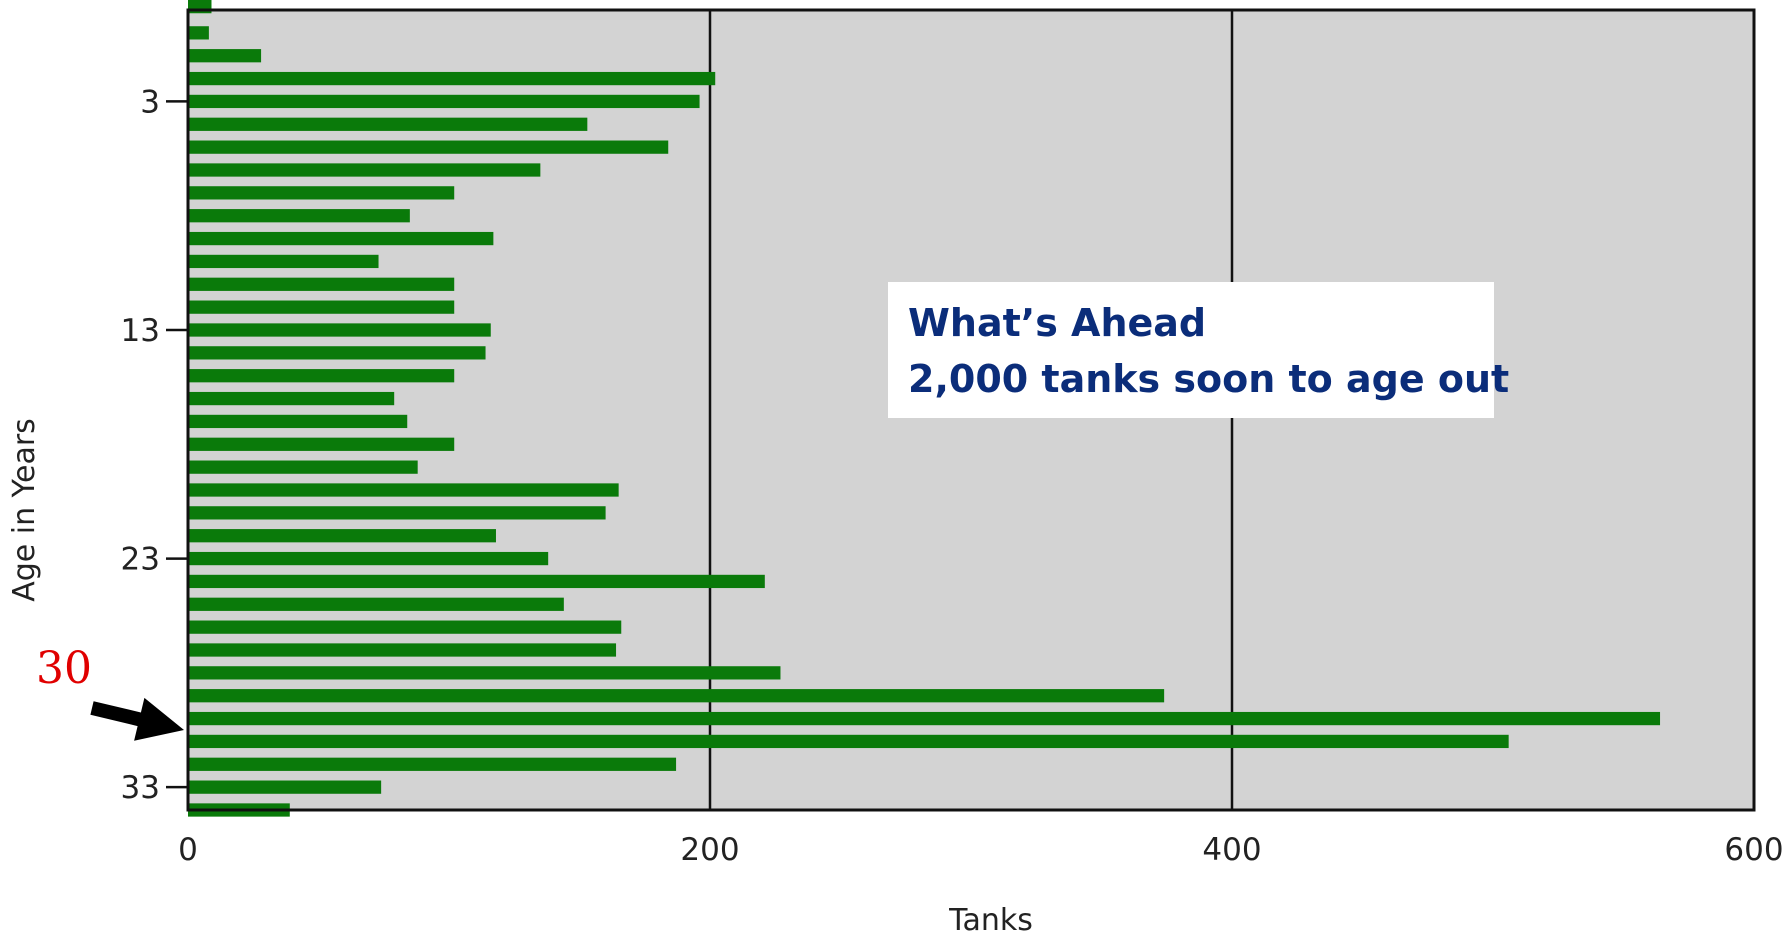 Image resolution: width=1786 pixels, height=940 pixels. Describe the element at coordinates (980, 850) in the screenshot. I see `x-axis: 0 200 400 600` at that location.